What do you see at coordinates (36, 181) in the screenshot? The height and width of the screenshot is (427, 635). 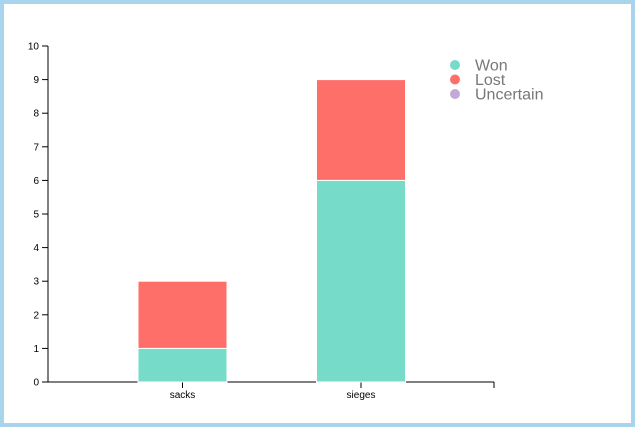 I see `y-tick-label: 6` at bounding box center [36, 181].